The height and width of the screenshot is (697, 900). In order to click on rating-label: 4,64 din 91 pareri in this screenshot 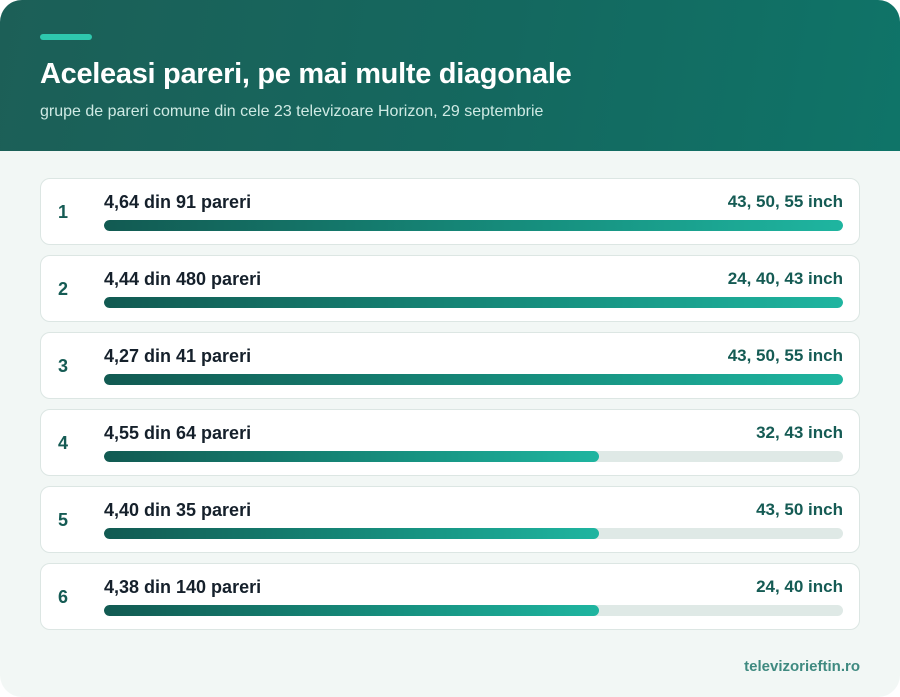, I will do `click(178, 202)`.